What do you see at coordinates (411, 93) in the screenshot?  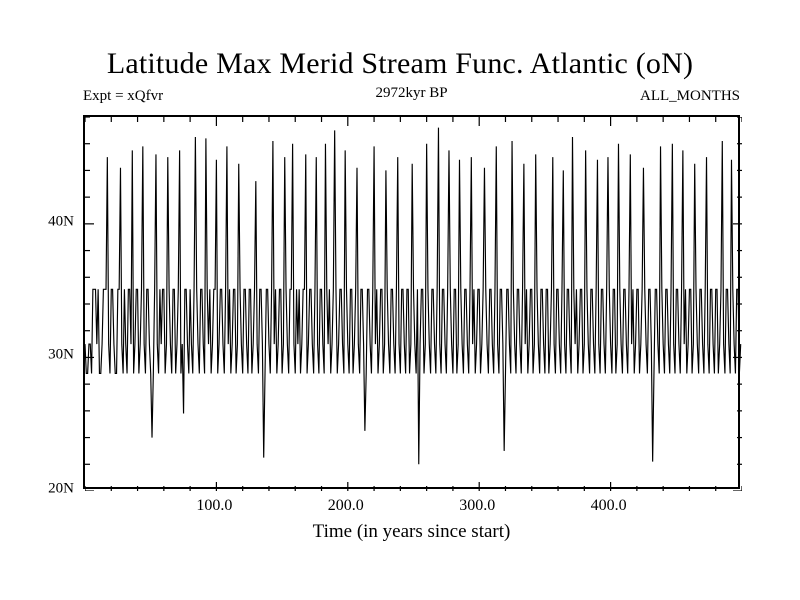 I see `time-period-label: 2972kyr BP` at bounding box center [411, 93].